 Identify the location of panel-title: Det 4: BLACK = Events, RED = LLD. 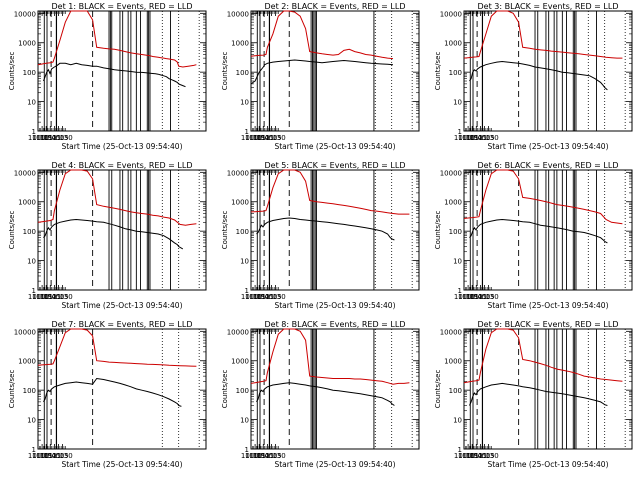
(122, 165).